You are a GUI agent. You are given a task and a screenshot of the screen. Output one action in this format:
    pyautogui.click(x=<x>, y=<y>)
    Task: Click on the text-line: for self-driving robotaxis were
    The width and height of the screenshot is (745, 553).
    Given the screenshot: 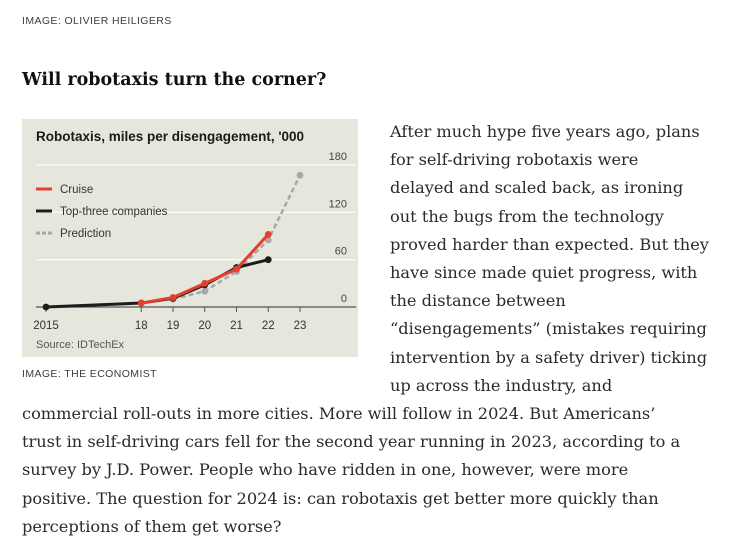 What is the action you would take?
    pyautogui.click(x=514, y=160)
    